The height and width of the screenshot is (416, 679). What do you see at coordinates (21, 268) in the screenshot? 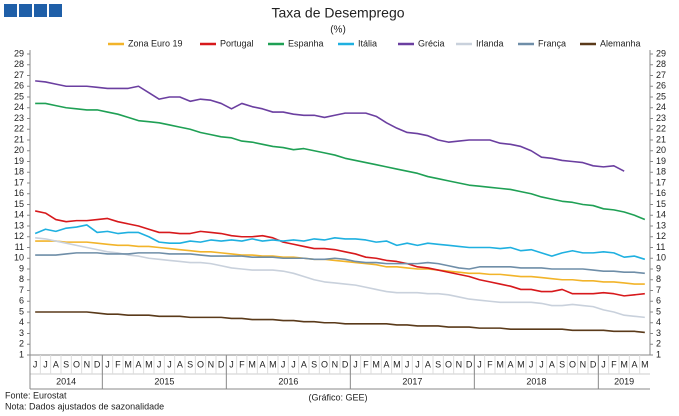
I see `y-tick-label: 9` at bounding box center [21, 268].